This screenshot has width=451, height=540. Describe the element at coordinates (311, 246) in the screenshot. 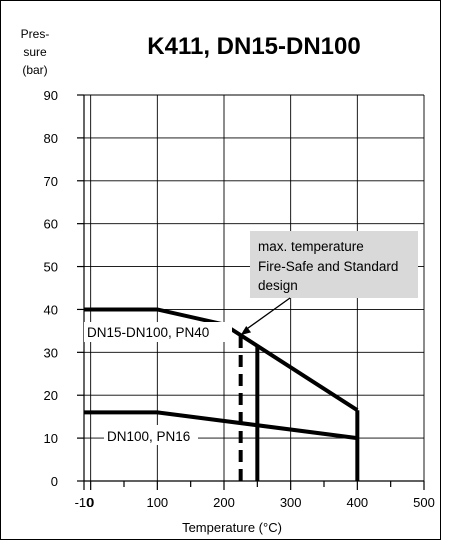

I see `annotation-line-1: max. temperature` at that location.